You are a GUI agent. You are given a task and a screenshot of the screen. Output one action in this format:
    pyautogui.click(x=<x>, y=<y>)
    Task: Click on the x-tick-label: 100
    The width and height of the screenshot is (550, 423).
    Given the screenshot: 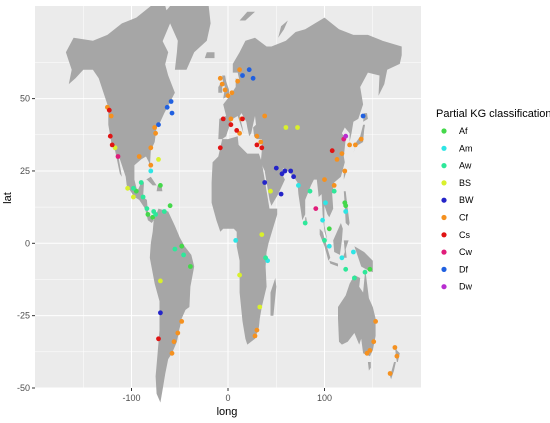 What is the action you would take?
    pyautogui.click(x=324, y=398)
    